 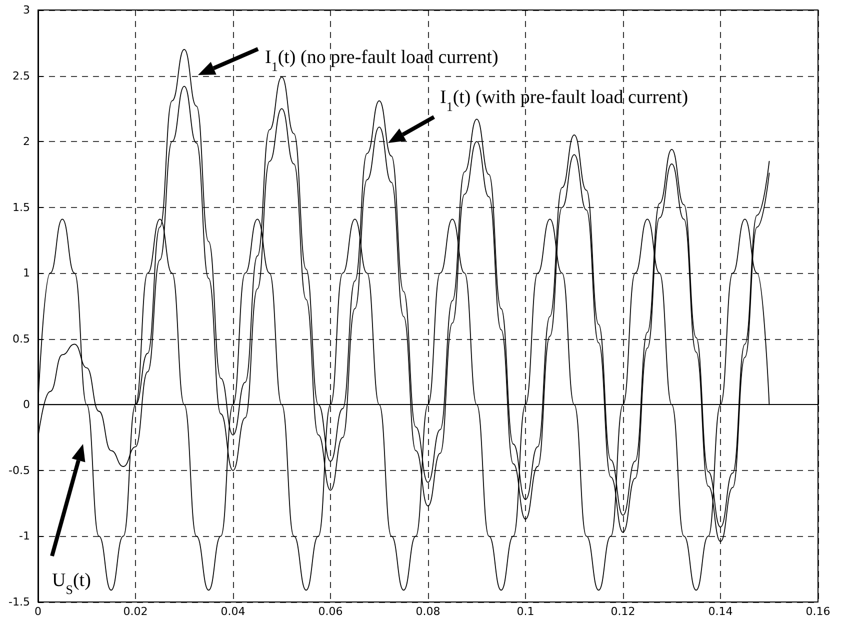 What do you see at coordinates (21, 75) in the screenshot?
I see `y-tick-label: 2.5` at bounding box center [21, 75].